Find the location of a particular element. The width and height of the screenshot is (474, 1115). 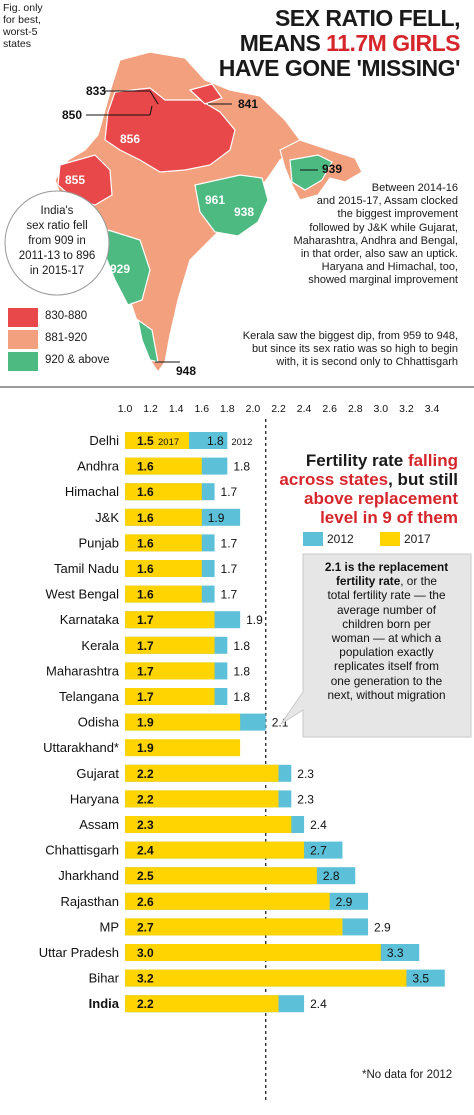

category-label: Karnataka is located at coordinates (90, 619).